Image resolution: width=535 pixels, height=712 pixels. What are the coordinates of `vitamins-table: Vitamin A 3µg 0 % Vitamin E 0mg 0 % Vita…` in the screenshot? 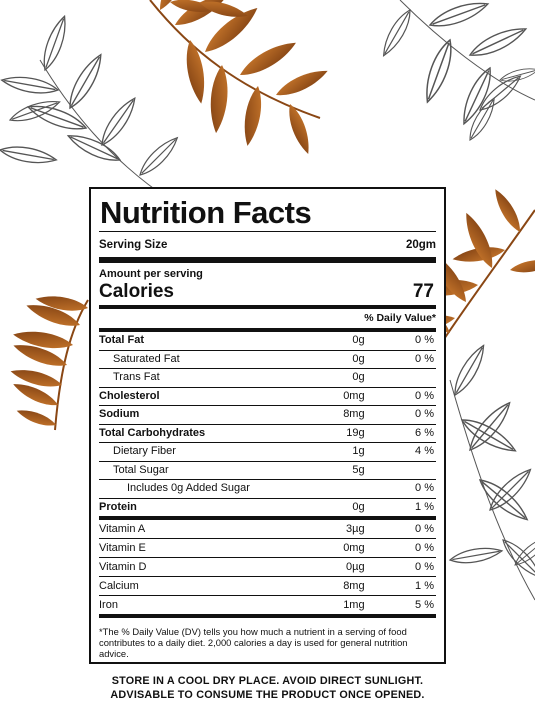 It's located at (267, 567).